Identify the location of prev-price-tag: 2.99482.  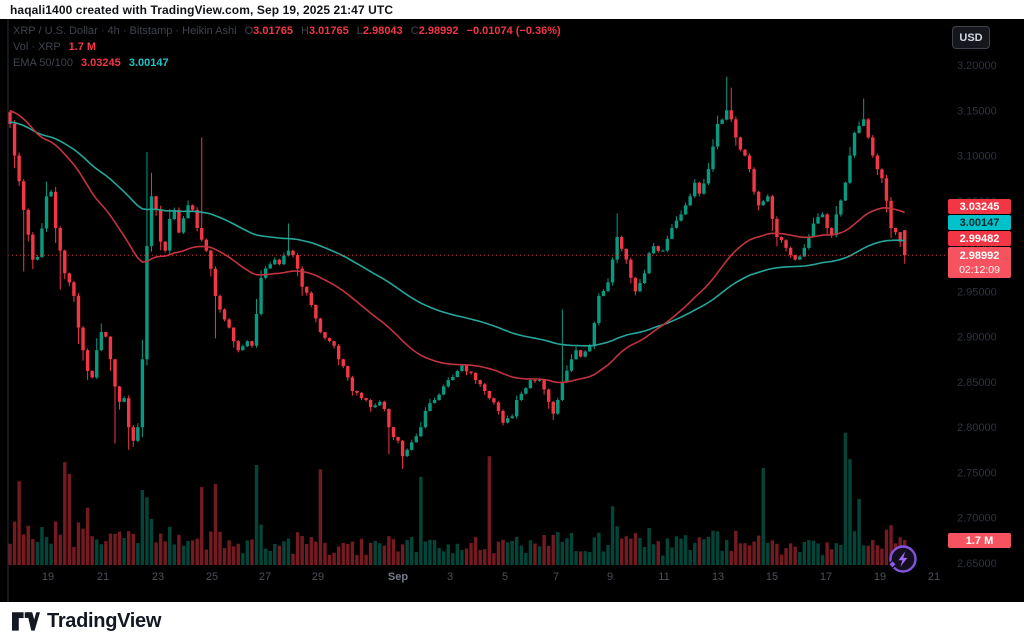
(979, 238).